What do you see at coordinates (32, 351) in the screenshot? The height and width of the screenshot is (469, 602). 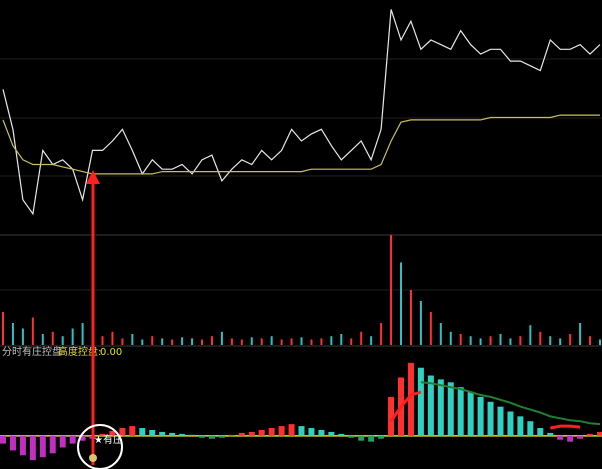 I see `indicator-title: 分时有庄控盘` at bounding box center [32, 351].